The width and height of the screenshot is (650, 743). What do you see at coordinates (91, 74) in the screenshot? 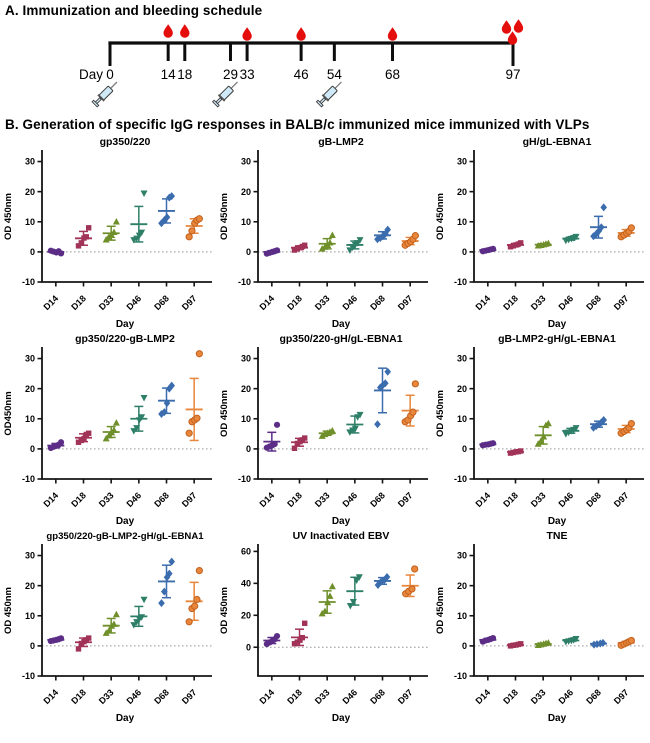
I see `timeline-day-prefix: Day` at bounding box center [91, 74].